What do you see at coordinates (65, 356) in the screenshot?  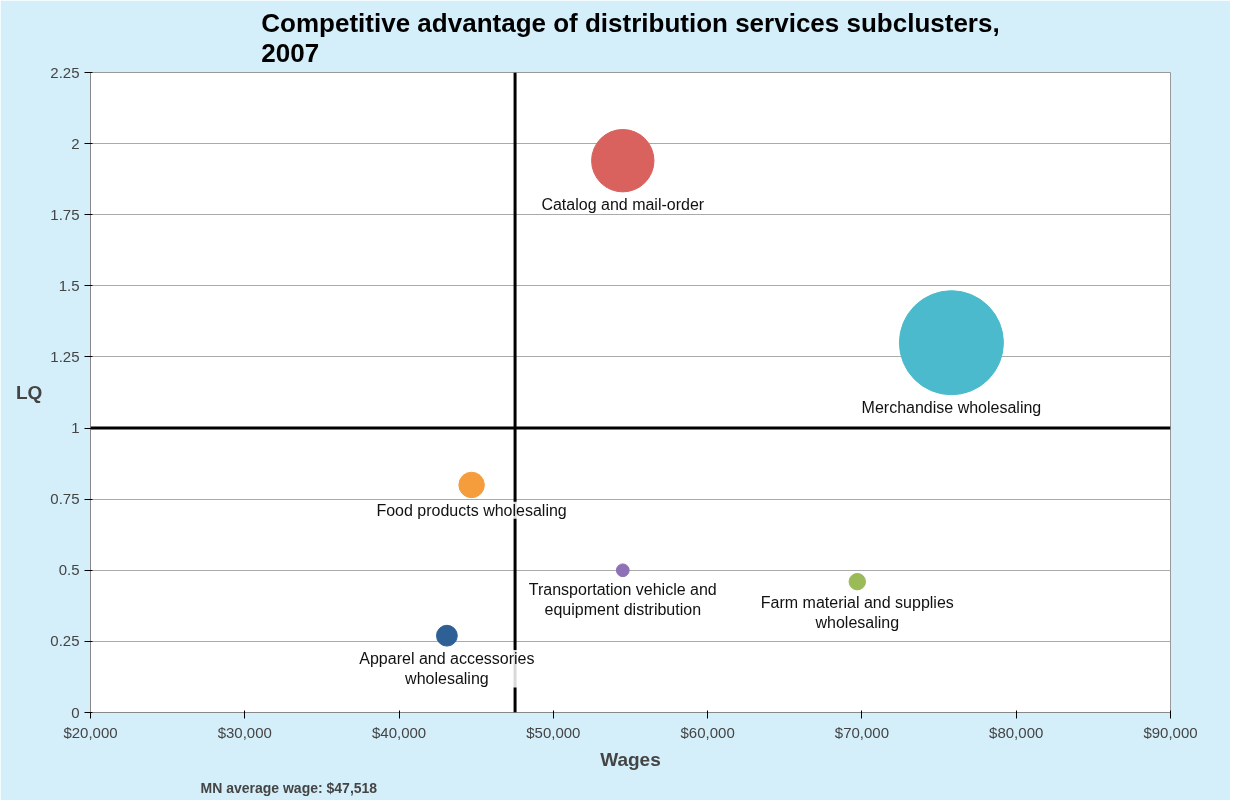 I see `y-tick-label: 1.25` at bounding box center [65, 356].